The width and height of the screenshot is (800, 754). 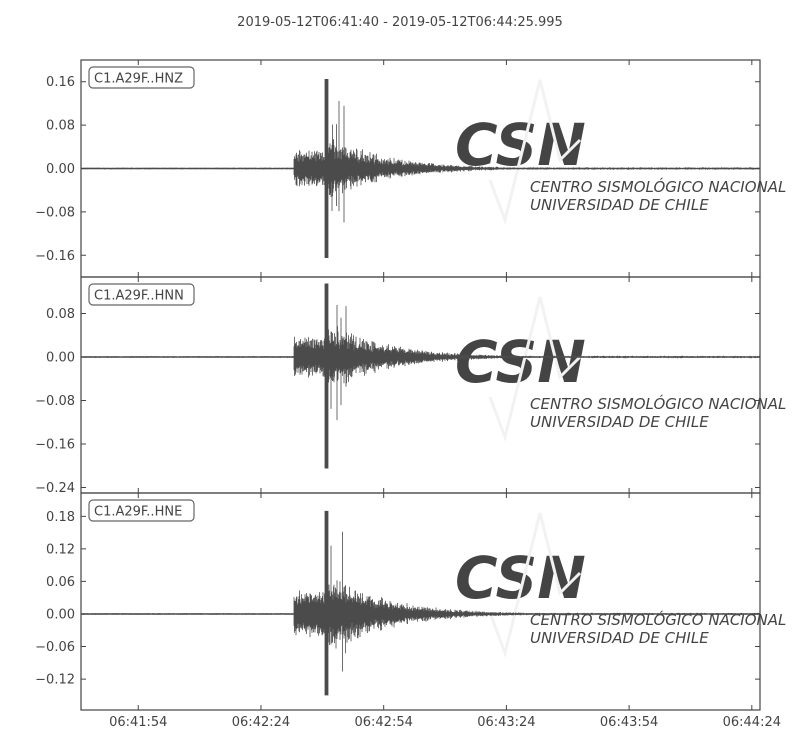 What do you see at coordinates (261, 722) in the screenshot?
I see `x-tick-label: 06:42:24` at bounding box center [261, 722].